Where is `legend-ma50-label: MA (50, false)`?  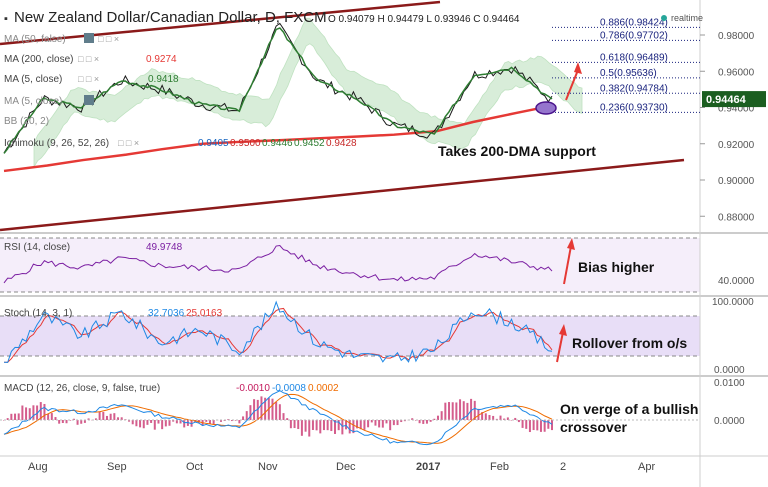 legend-ma50-label: MA (50, false) is located at coordinates (35, 39).